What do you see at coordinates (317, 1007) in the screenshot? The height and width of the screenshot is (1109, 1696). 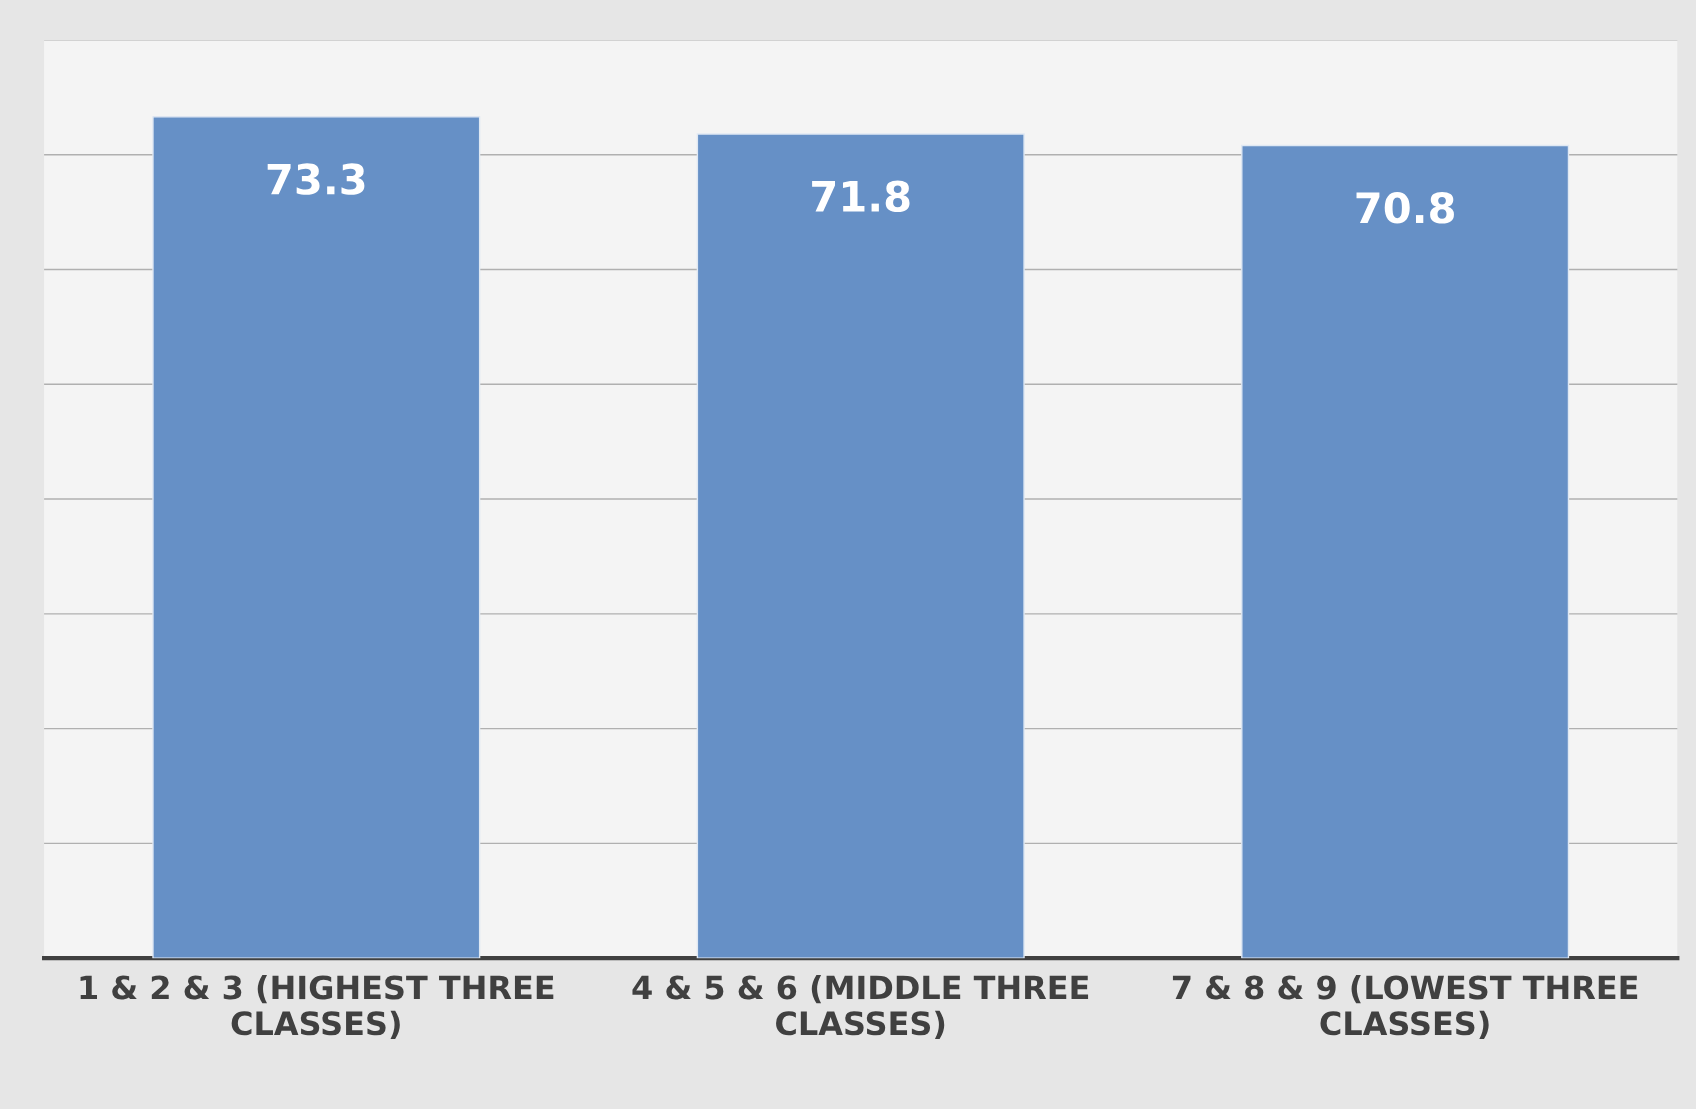 I see `x-tick-label: 1 & 2 & 3 (HIGHEST THREE CLASSES)` at bounding box center [317, 1007].